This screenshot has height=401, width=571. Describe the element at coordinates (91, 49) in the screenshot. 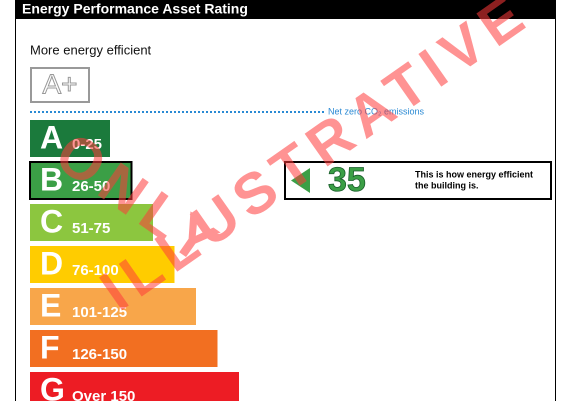

I see `subtitle: More energy efficient` at that location.